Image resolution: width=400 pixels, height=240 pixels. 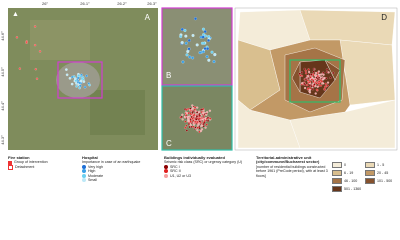 I want to click on zoom-box, so click(x=80, y=80).